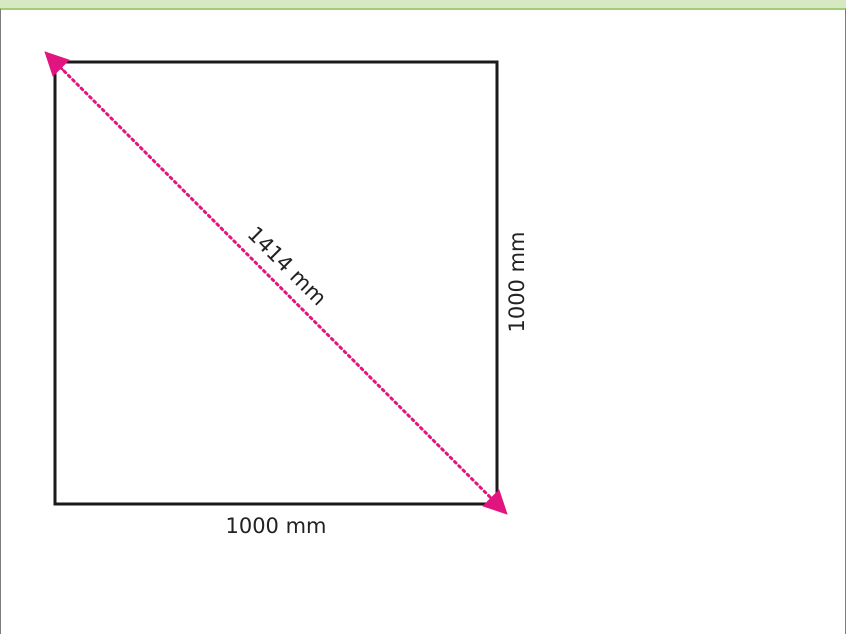  What do you see at coordinates (57, 64) in the screenshot?
I see `diagonal-arrow-top-left` at bounding box center [57, 64].